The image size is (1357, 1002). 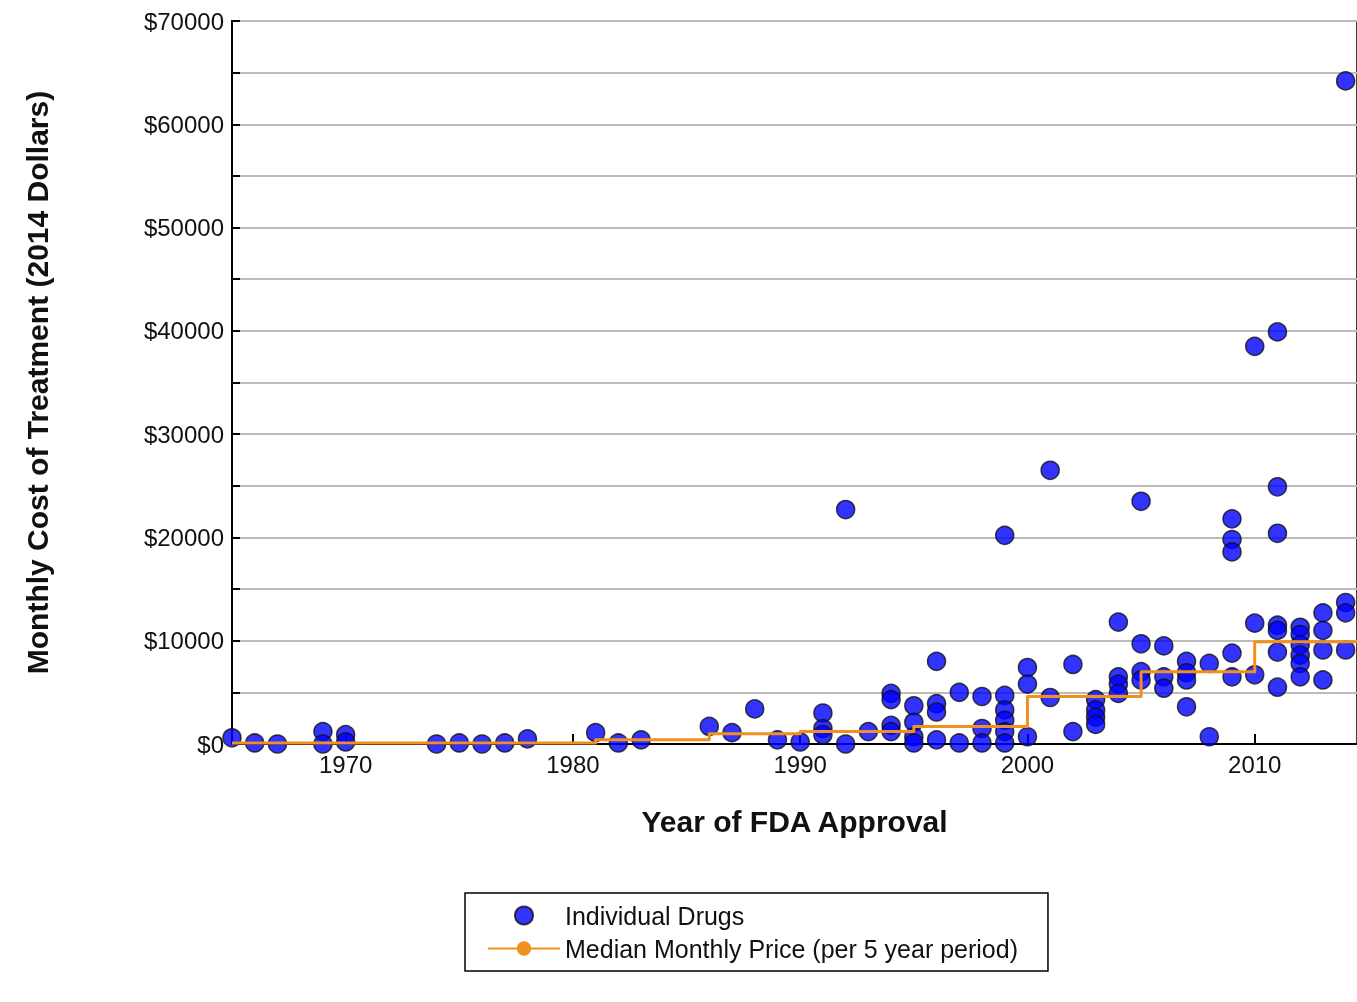 What do you see at coordinates (345, 764) in the screenshot?
I see `x-tick-label: 1970` at bounding box center [345, 764].